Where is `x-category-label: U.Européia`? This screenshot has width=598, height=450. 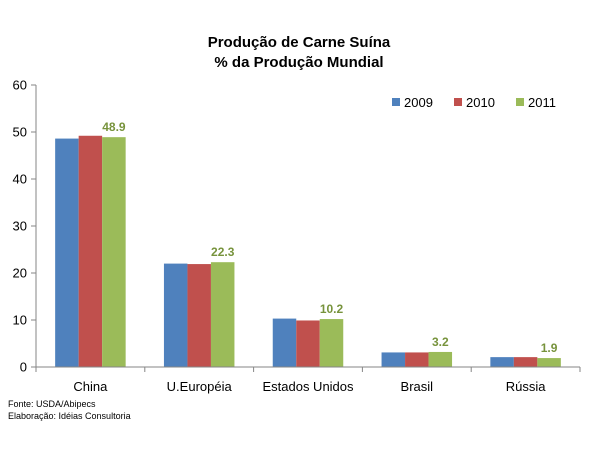 x-category-label: U.Européia is located at coordinates (200, 386).